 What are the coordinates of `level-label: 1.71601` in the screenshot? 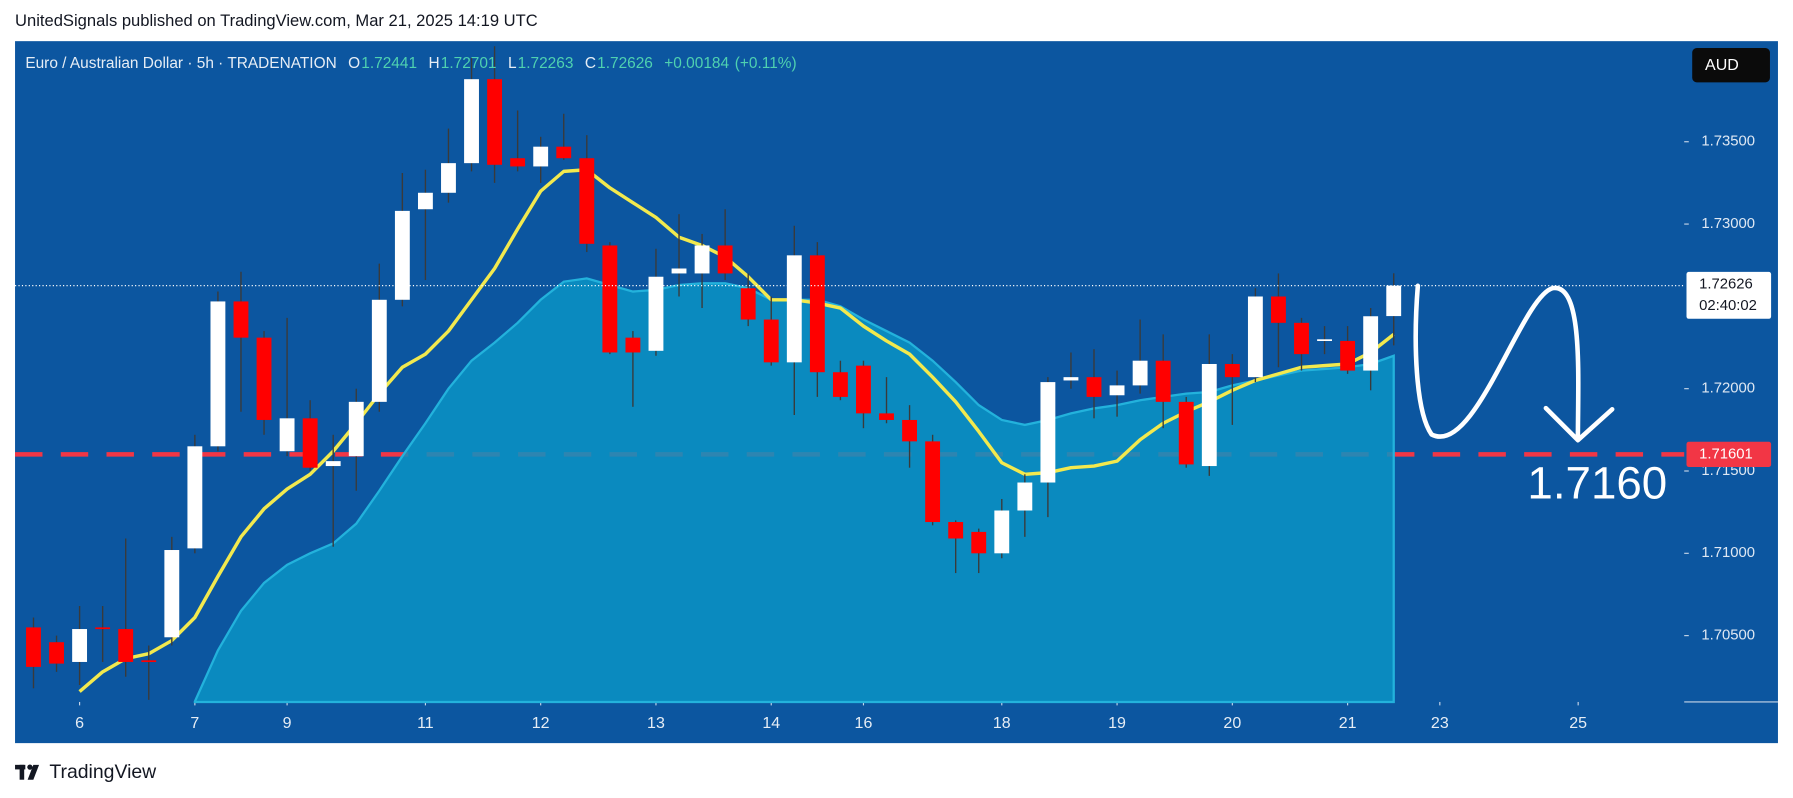 It's located at (1726, 454).